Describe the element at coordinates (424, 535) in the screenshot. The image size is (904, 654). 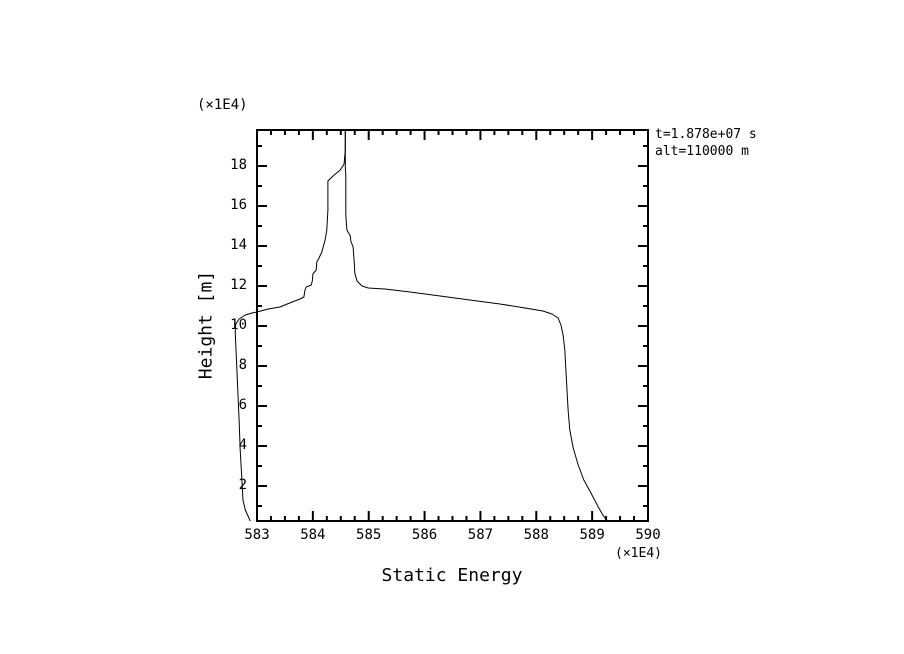
I see `x-tick-label: 586` at that location.